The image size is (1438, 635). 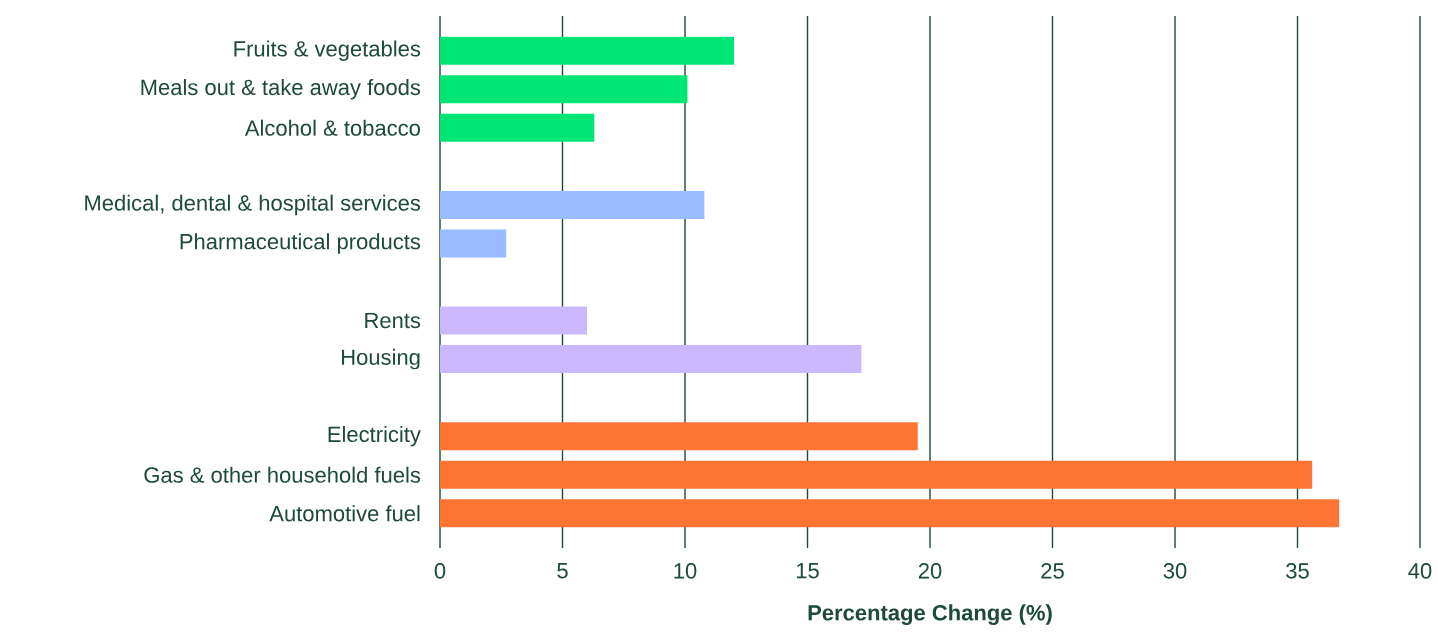 I want to click on x-tick-label: 30, so click(x=1175, y=571).